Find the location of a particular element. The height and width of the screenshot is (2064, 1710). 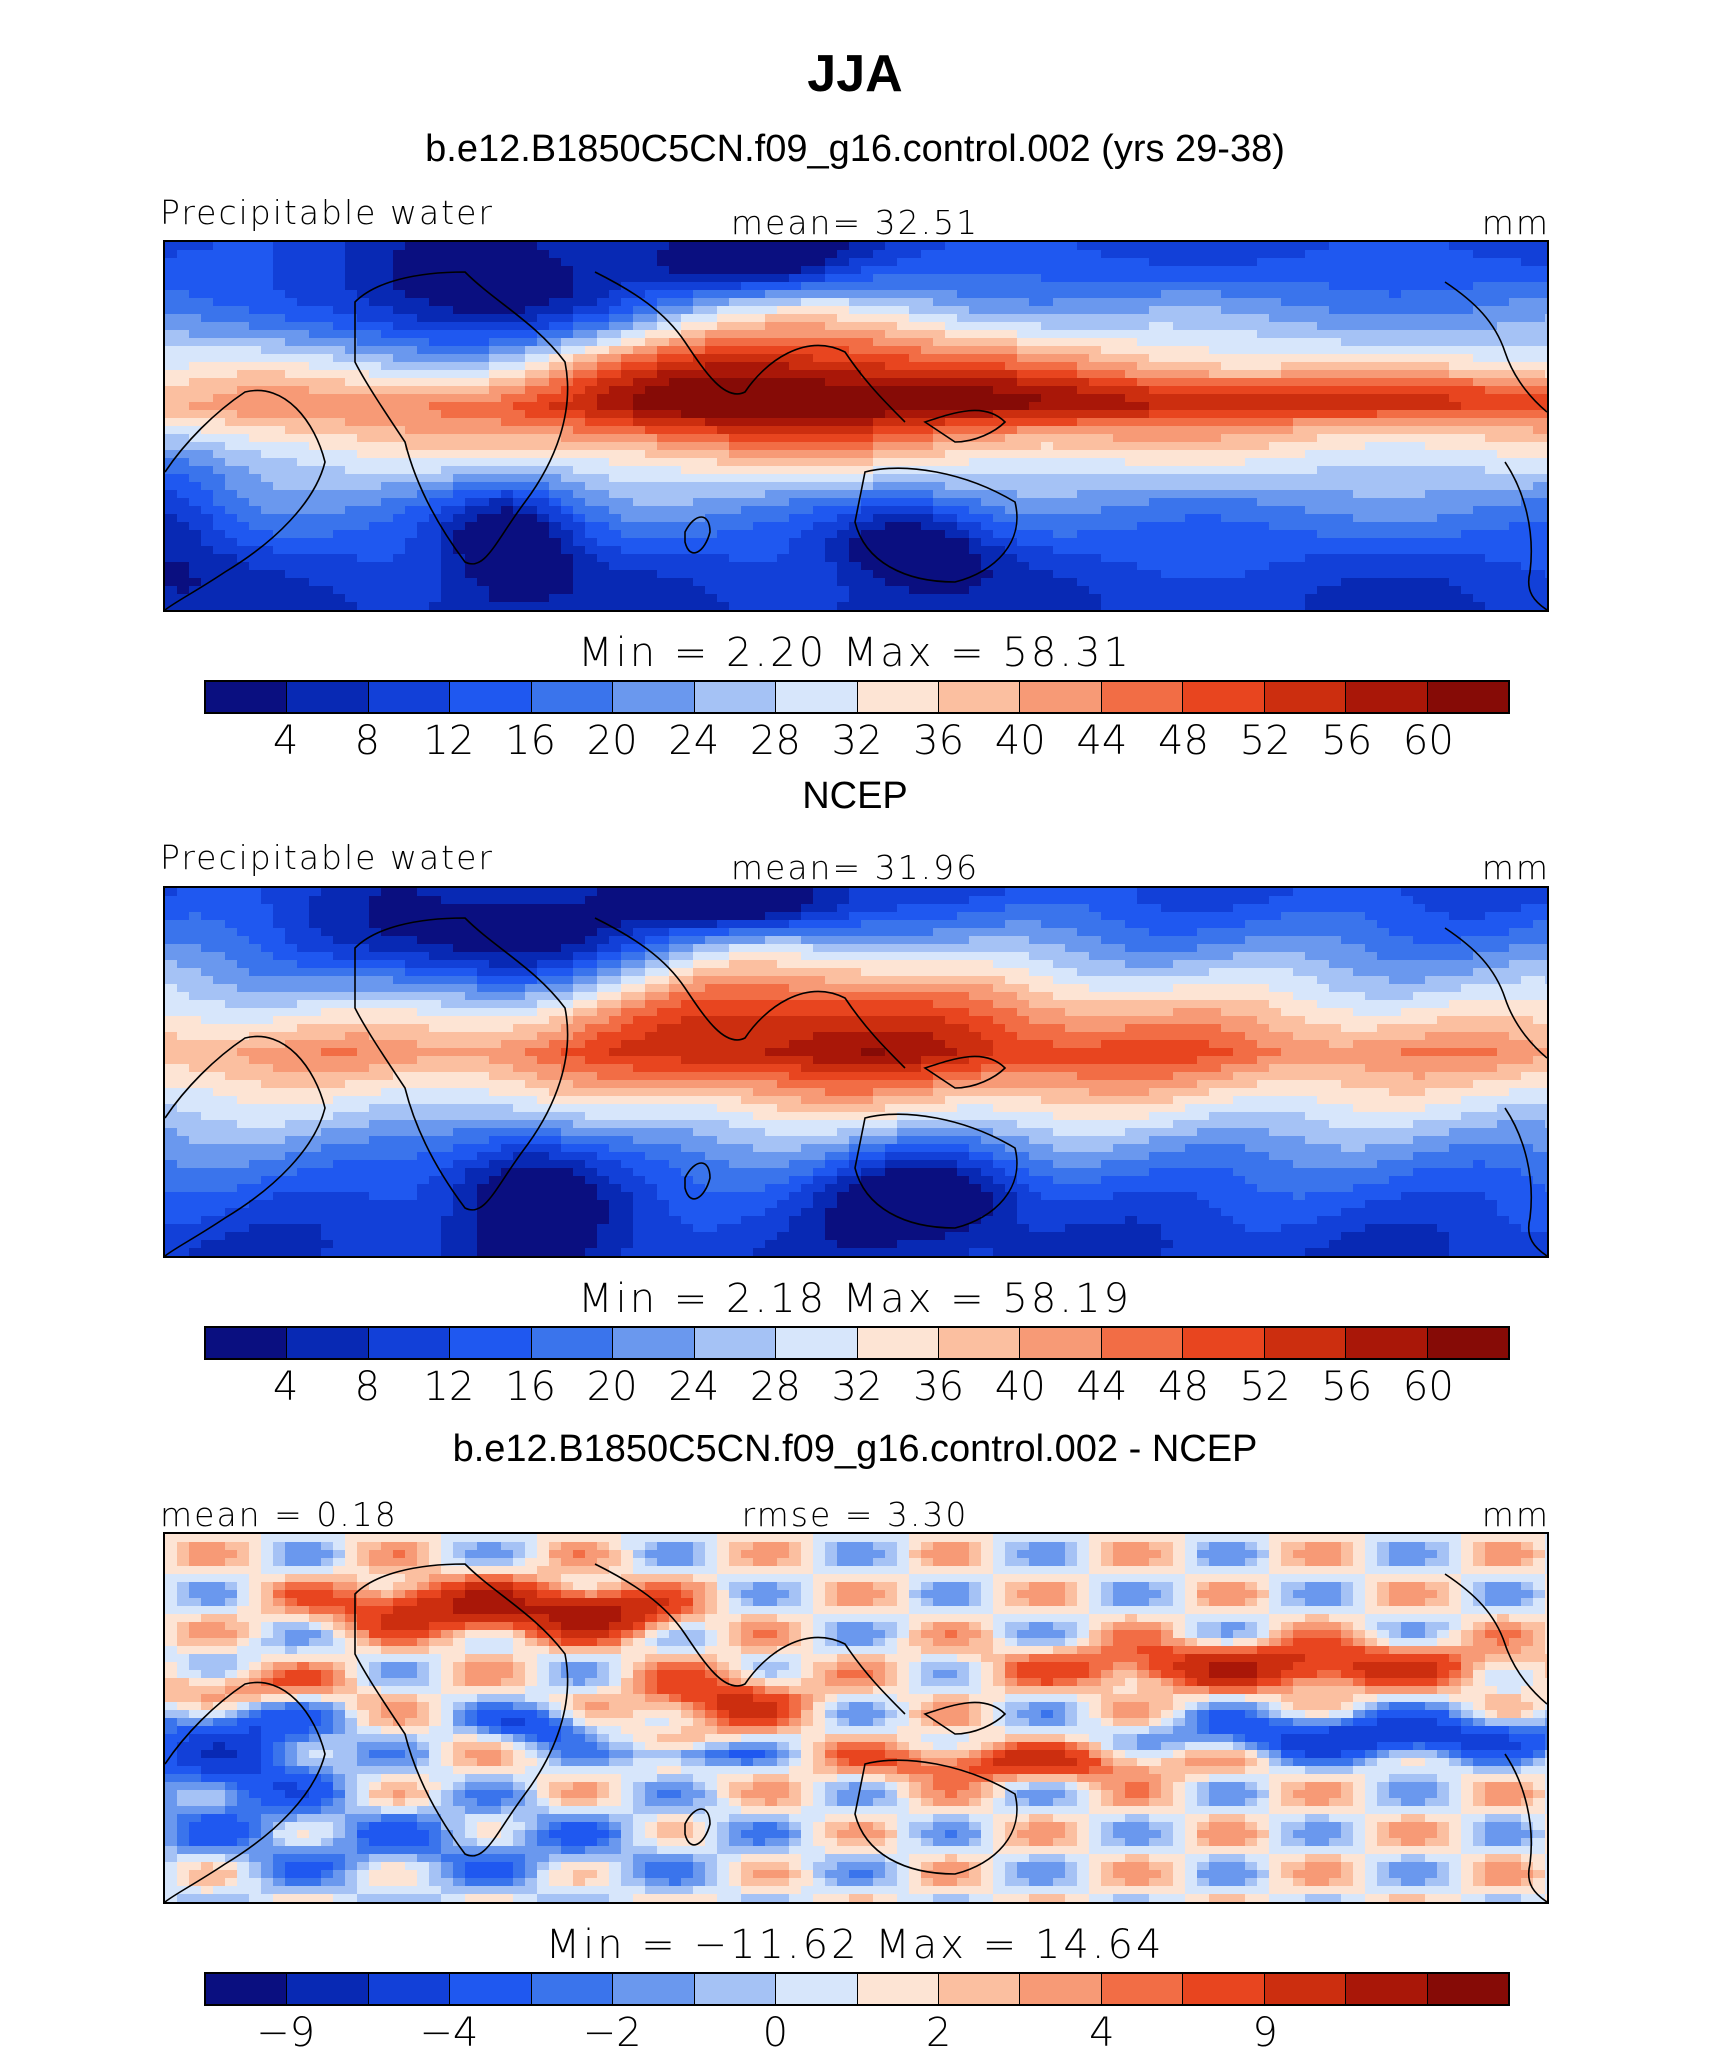

panel-2-minmax: Min = 2.18 Max = 58.19 is located at coordinates (855, 1299).